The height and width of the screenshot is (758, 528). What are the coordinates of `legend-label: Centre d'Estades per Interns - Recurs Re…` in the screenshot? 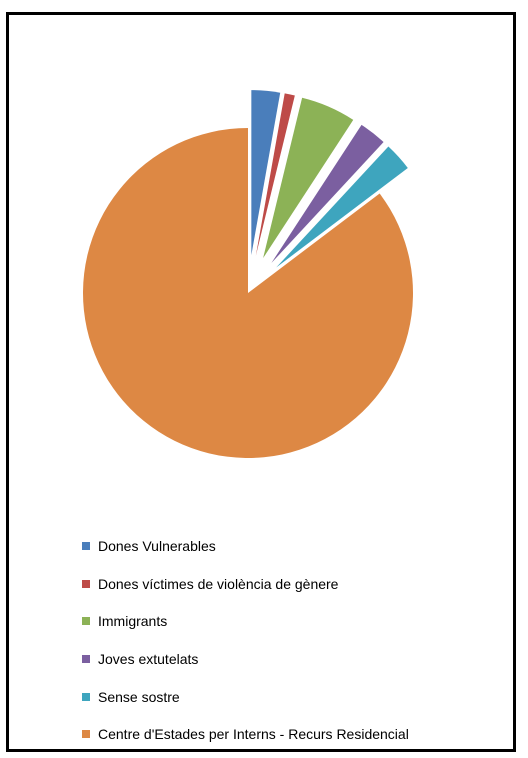 It's located at (253, 734).